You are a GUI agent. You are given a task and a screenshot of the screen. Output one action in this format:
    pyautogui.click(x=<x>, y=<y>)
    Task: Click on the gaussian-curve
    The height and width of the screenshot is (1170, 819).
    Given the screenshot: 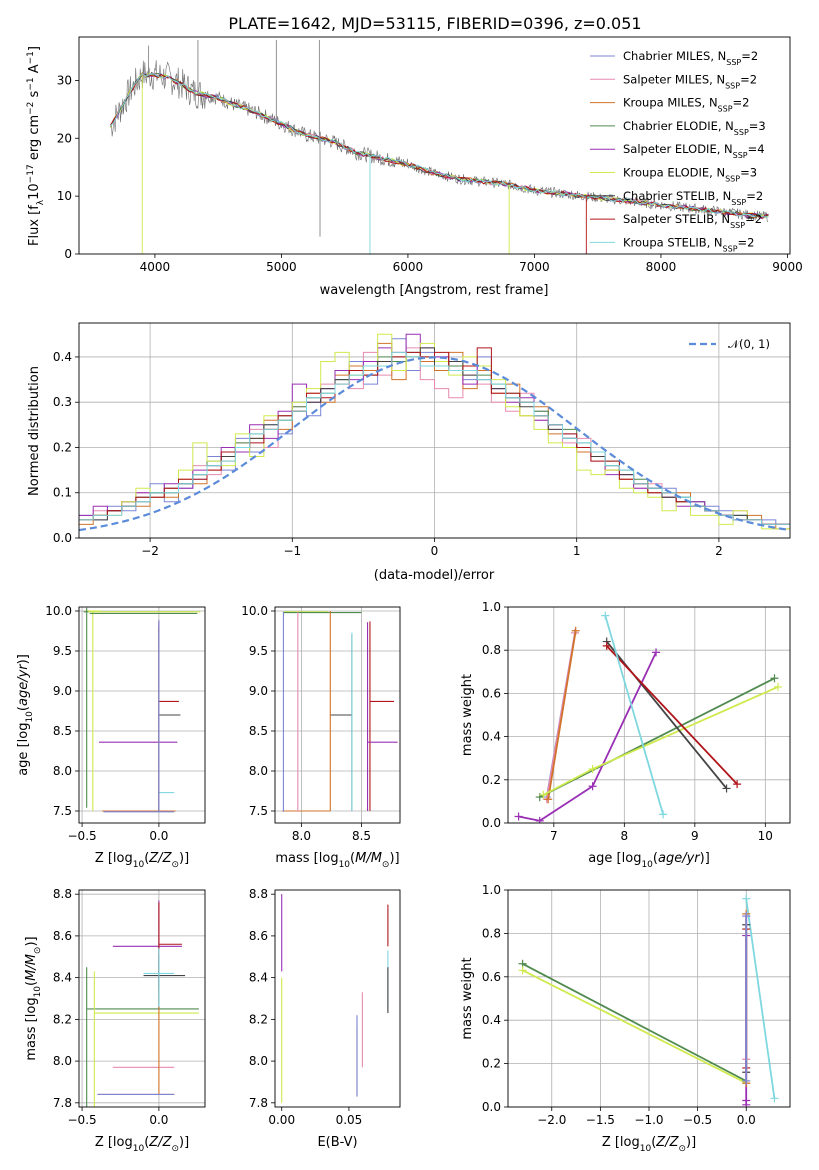 What is the action you would take?
    pyautogui.click(x=434, y=444)
    